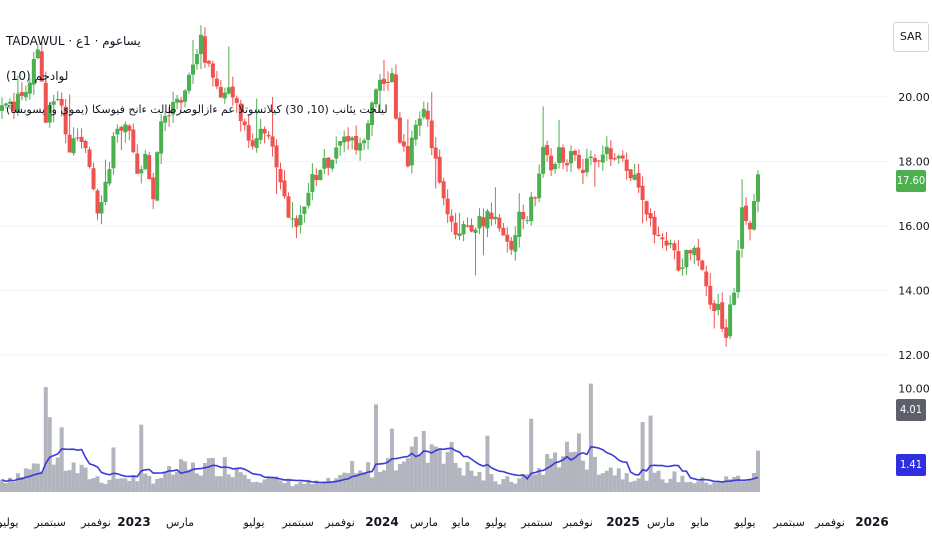 The width and height of the screenshot is (932, 550). What do you see at coordinates (133, 522) in the screenshot?
I see `time-tick-label: 2023` at bounding box center [133, 522].